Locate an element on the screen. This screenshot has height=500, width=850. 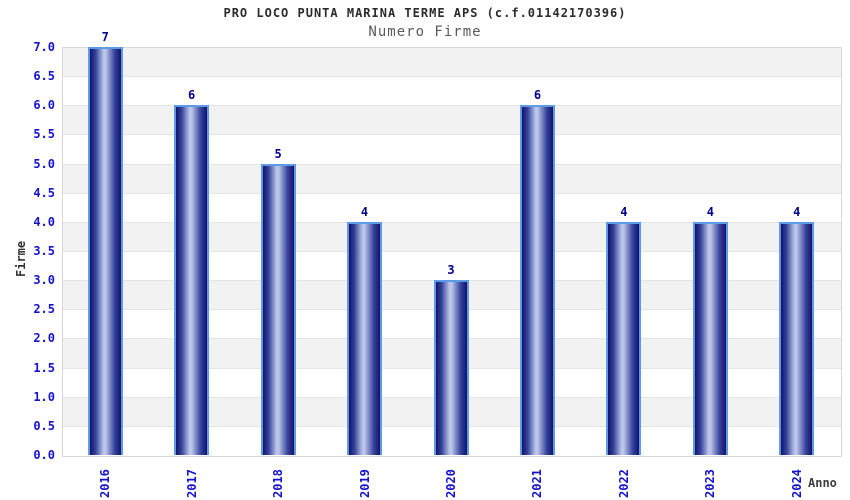
y-tick-label: 6.0 is located at coordinates (44, 105).